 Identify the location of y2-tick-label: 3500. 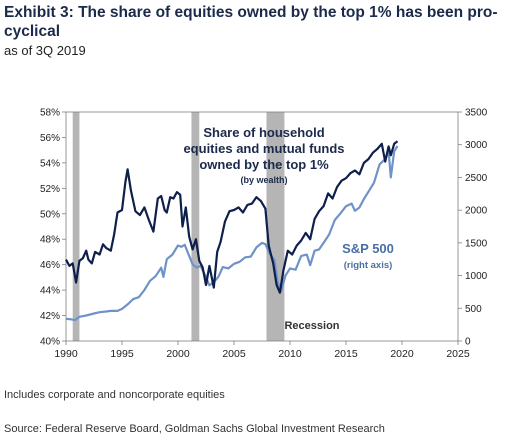
(476, 113).